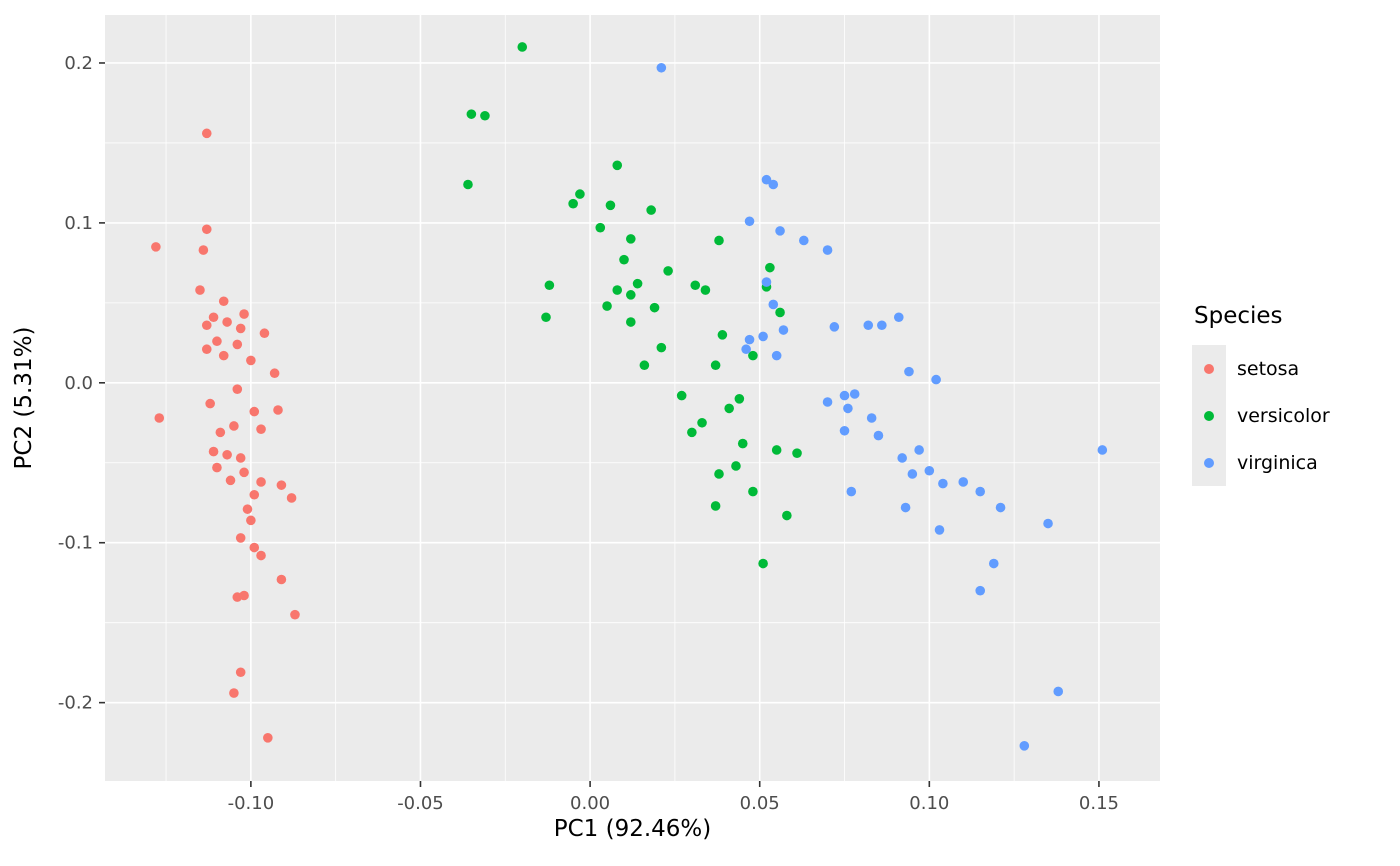  What do you see at coordinates (78, 383) in the screenshot?
I see `y-tick-label: 0.0` at bounding box center [78, 383].